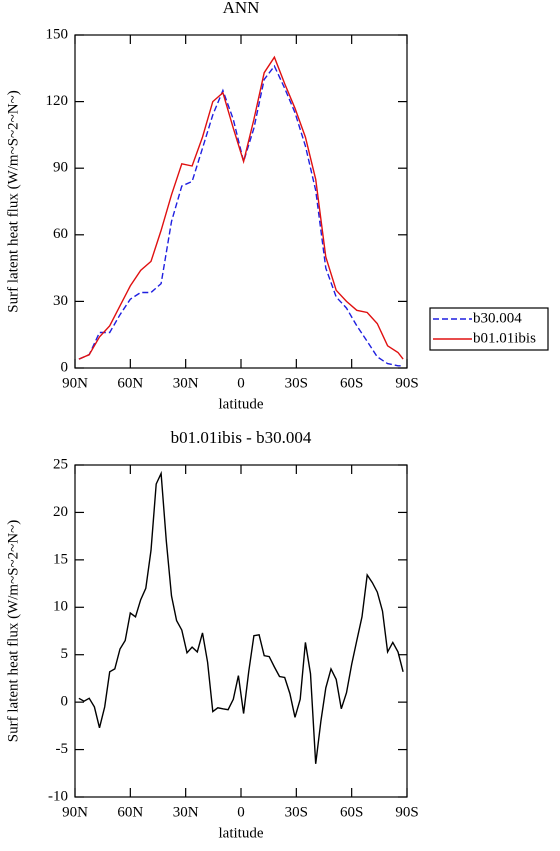 The width and height of the screenshot is (560, 851). Describe the element at coordinates (62, 749) in the screenshot. I see `y-tick-label: -5` at that location.